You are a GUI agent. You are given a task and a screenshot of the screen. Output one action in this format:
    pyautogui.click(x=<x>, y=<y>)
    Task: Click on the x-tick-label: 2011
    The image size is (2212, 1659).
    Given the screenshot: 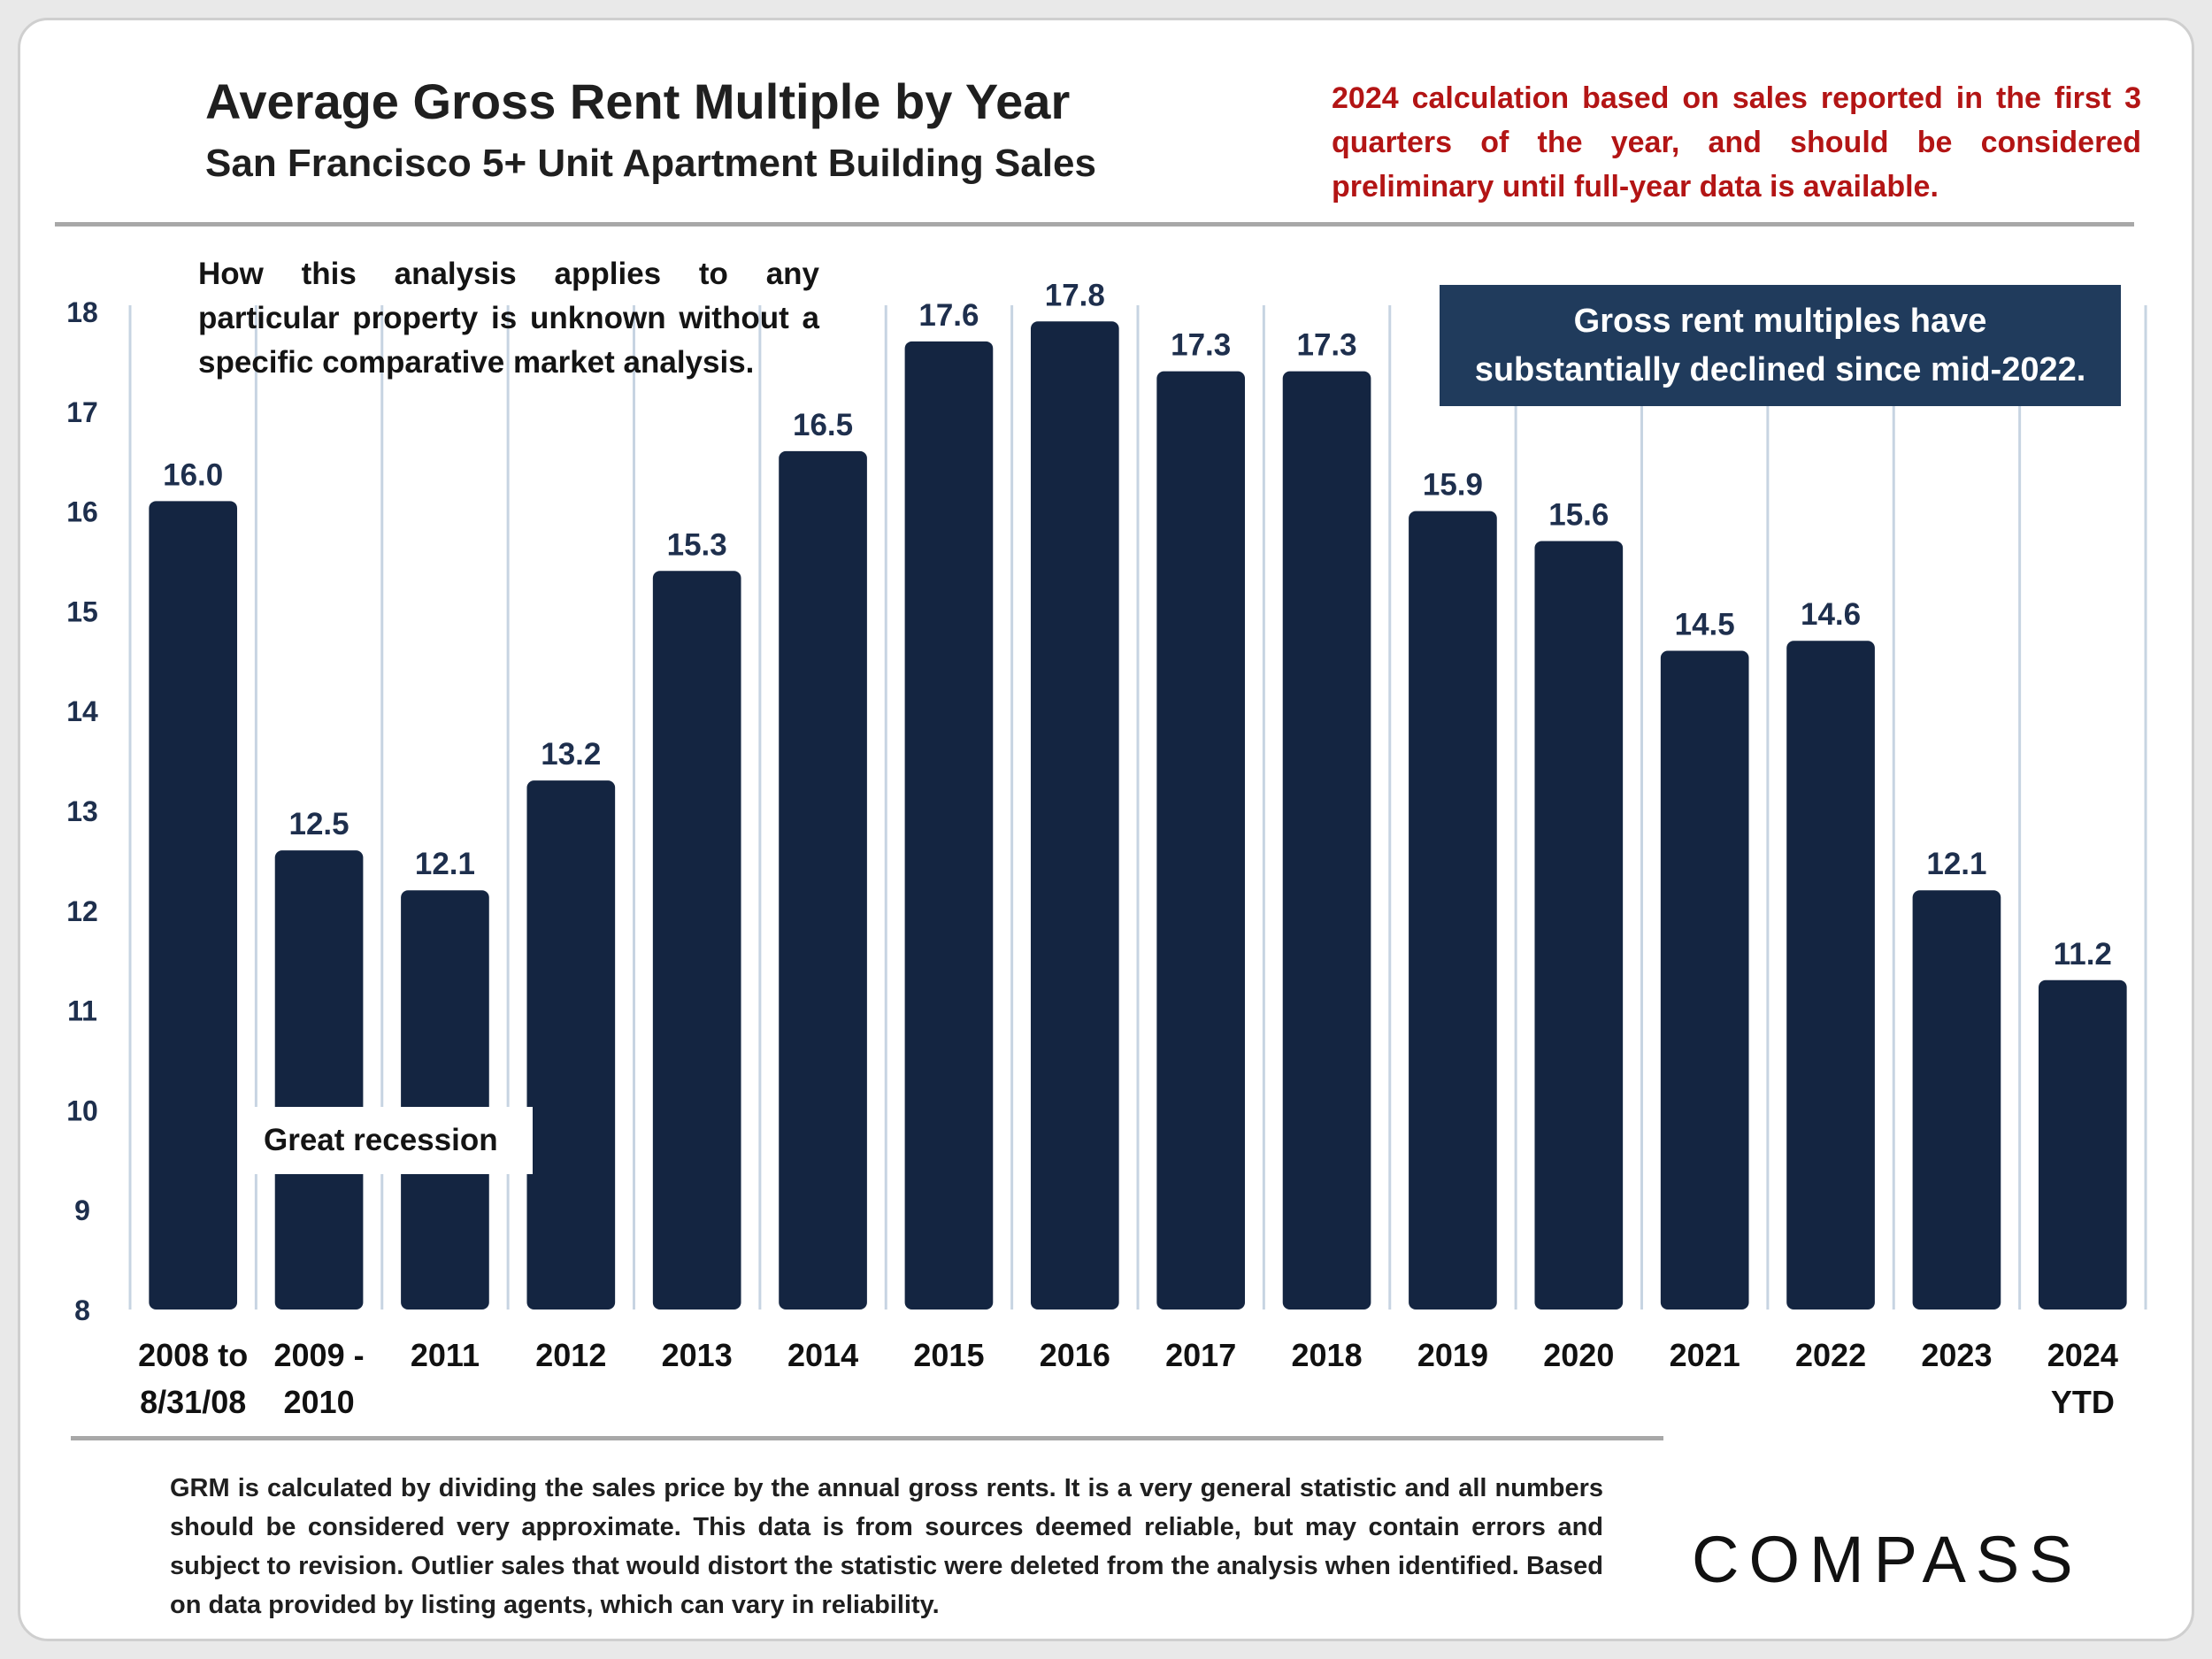 What is the action you would take?
    pyautogui.click(x=446, y=1355)
    